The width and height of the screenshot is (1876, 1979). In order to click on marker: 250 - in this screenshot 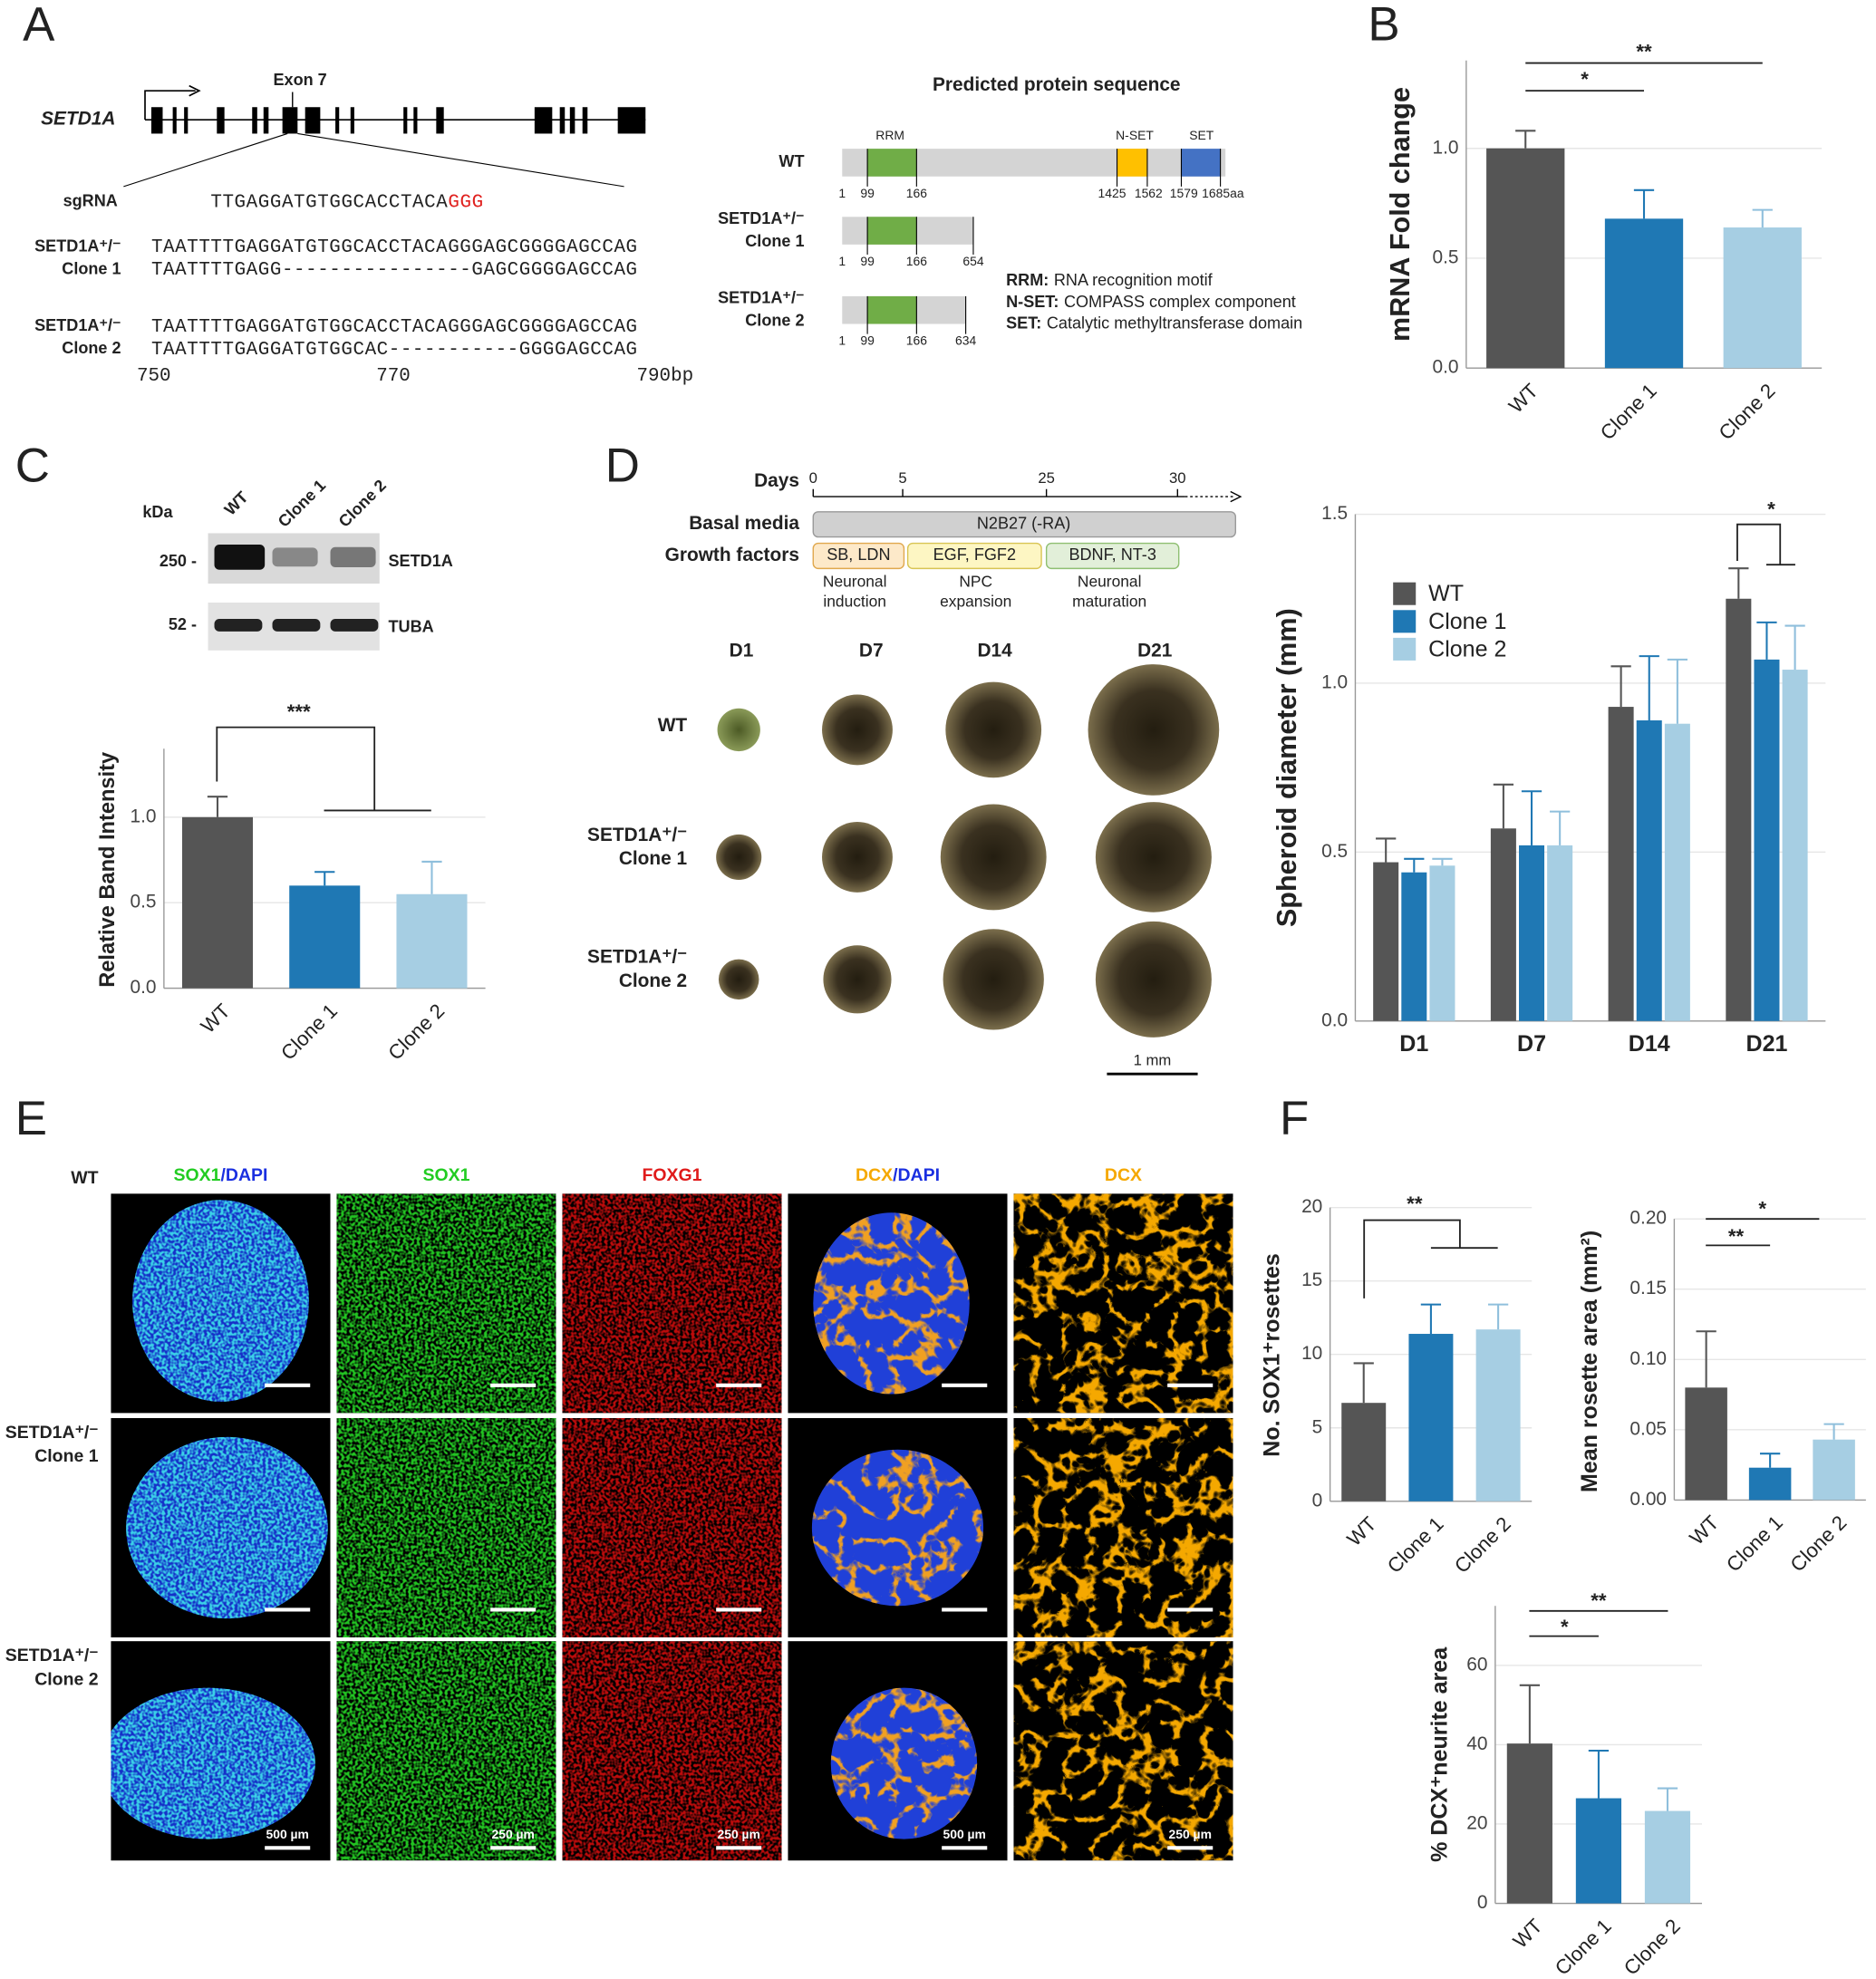, I will do `click(178, 561)`.